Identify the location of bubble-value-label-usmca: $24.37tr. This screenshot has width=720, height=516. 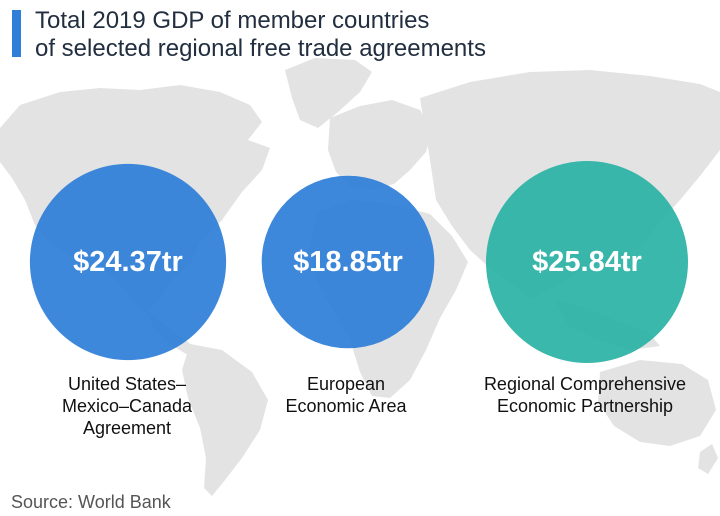
(128, 262).